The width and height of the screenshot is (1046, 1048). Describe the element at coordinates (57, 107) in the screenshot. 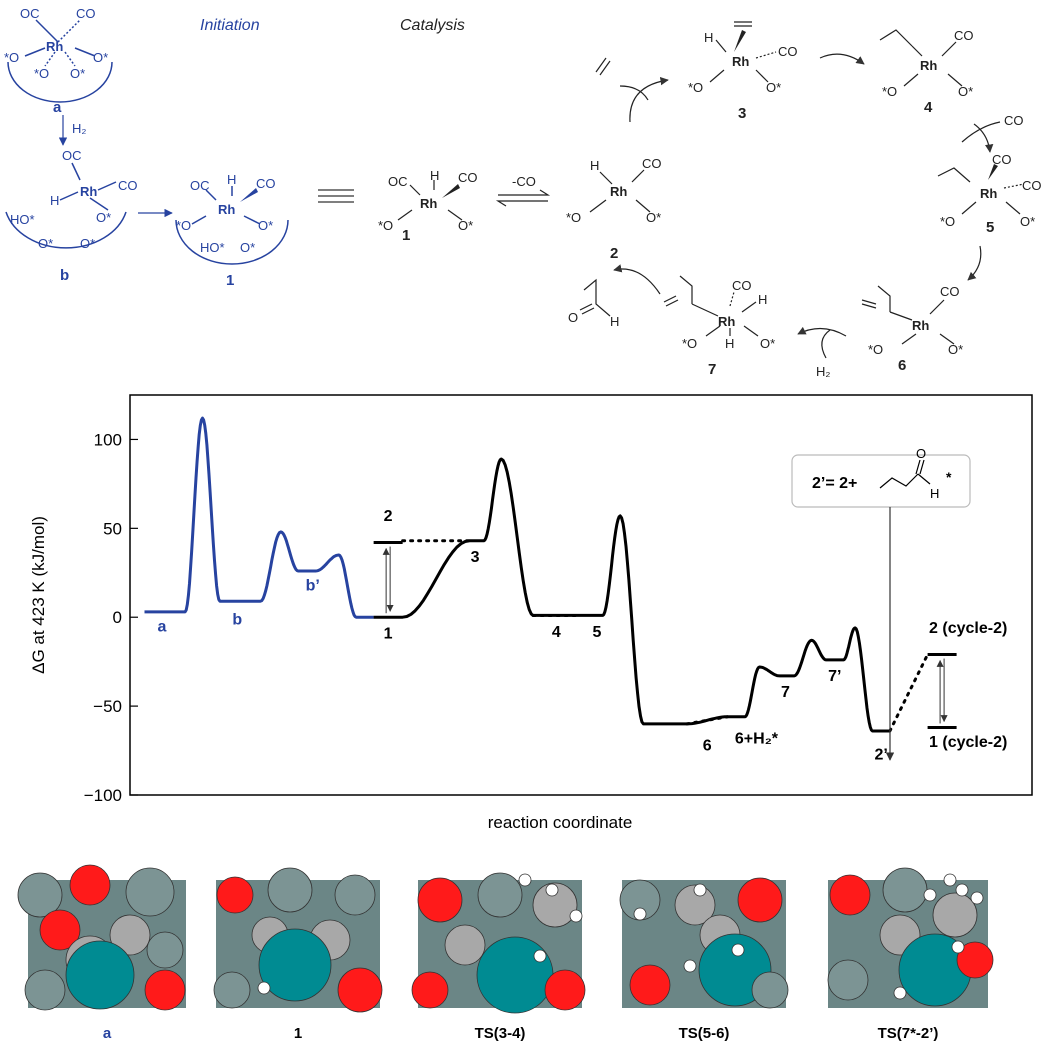

I see `label-a: a` at that location.